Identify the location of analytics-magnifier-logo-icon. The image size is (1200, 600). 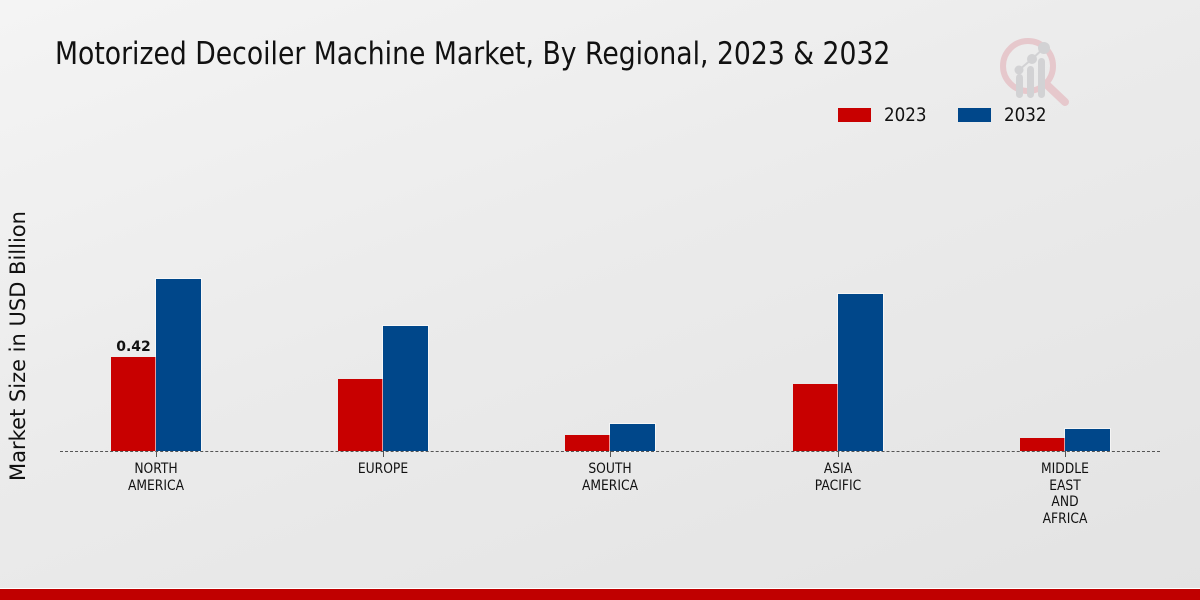
(1034, 72).